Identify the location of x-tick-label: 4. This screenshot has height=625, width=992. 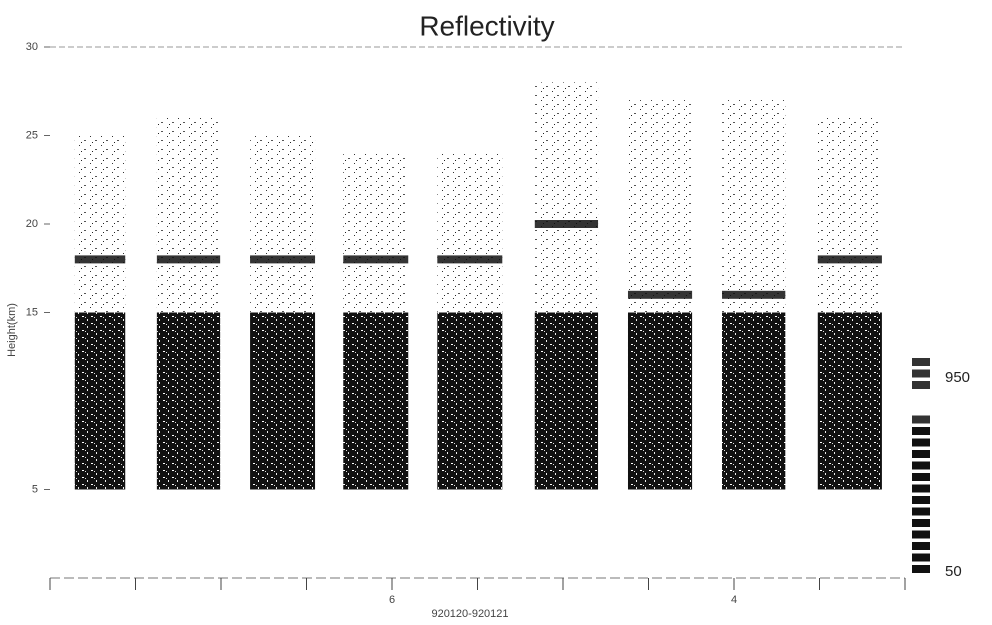
(734, 600).